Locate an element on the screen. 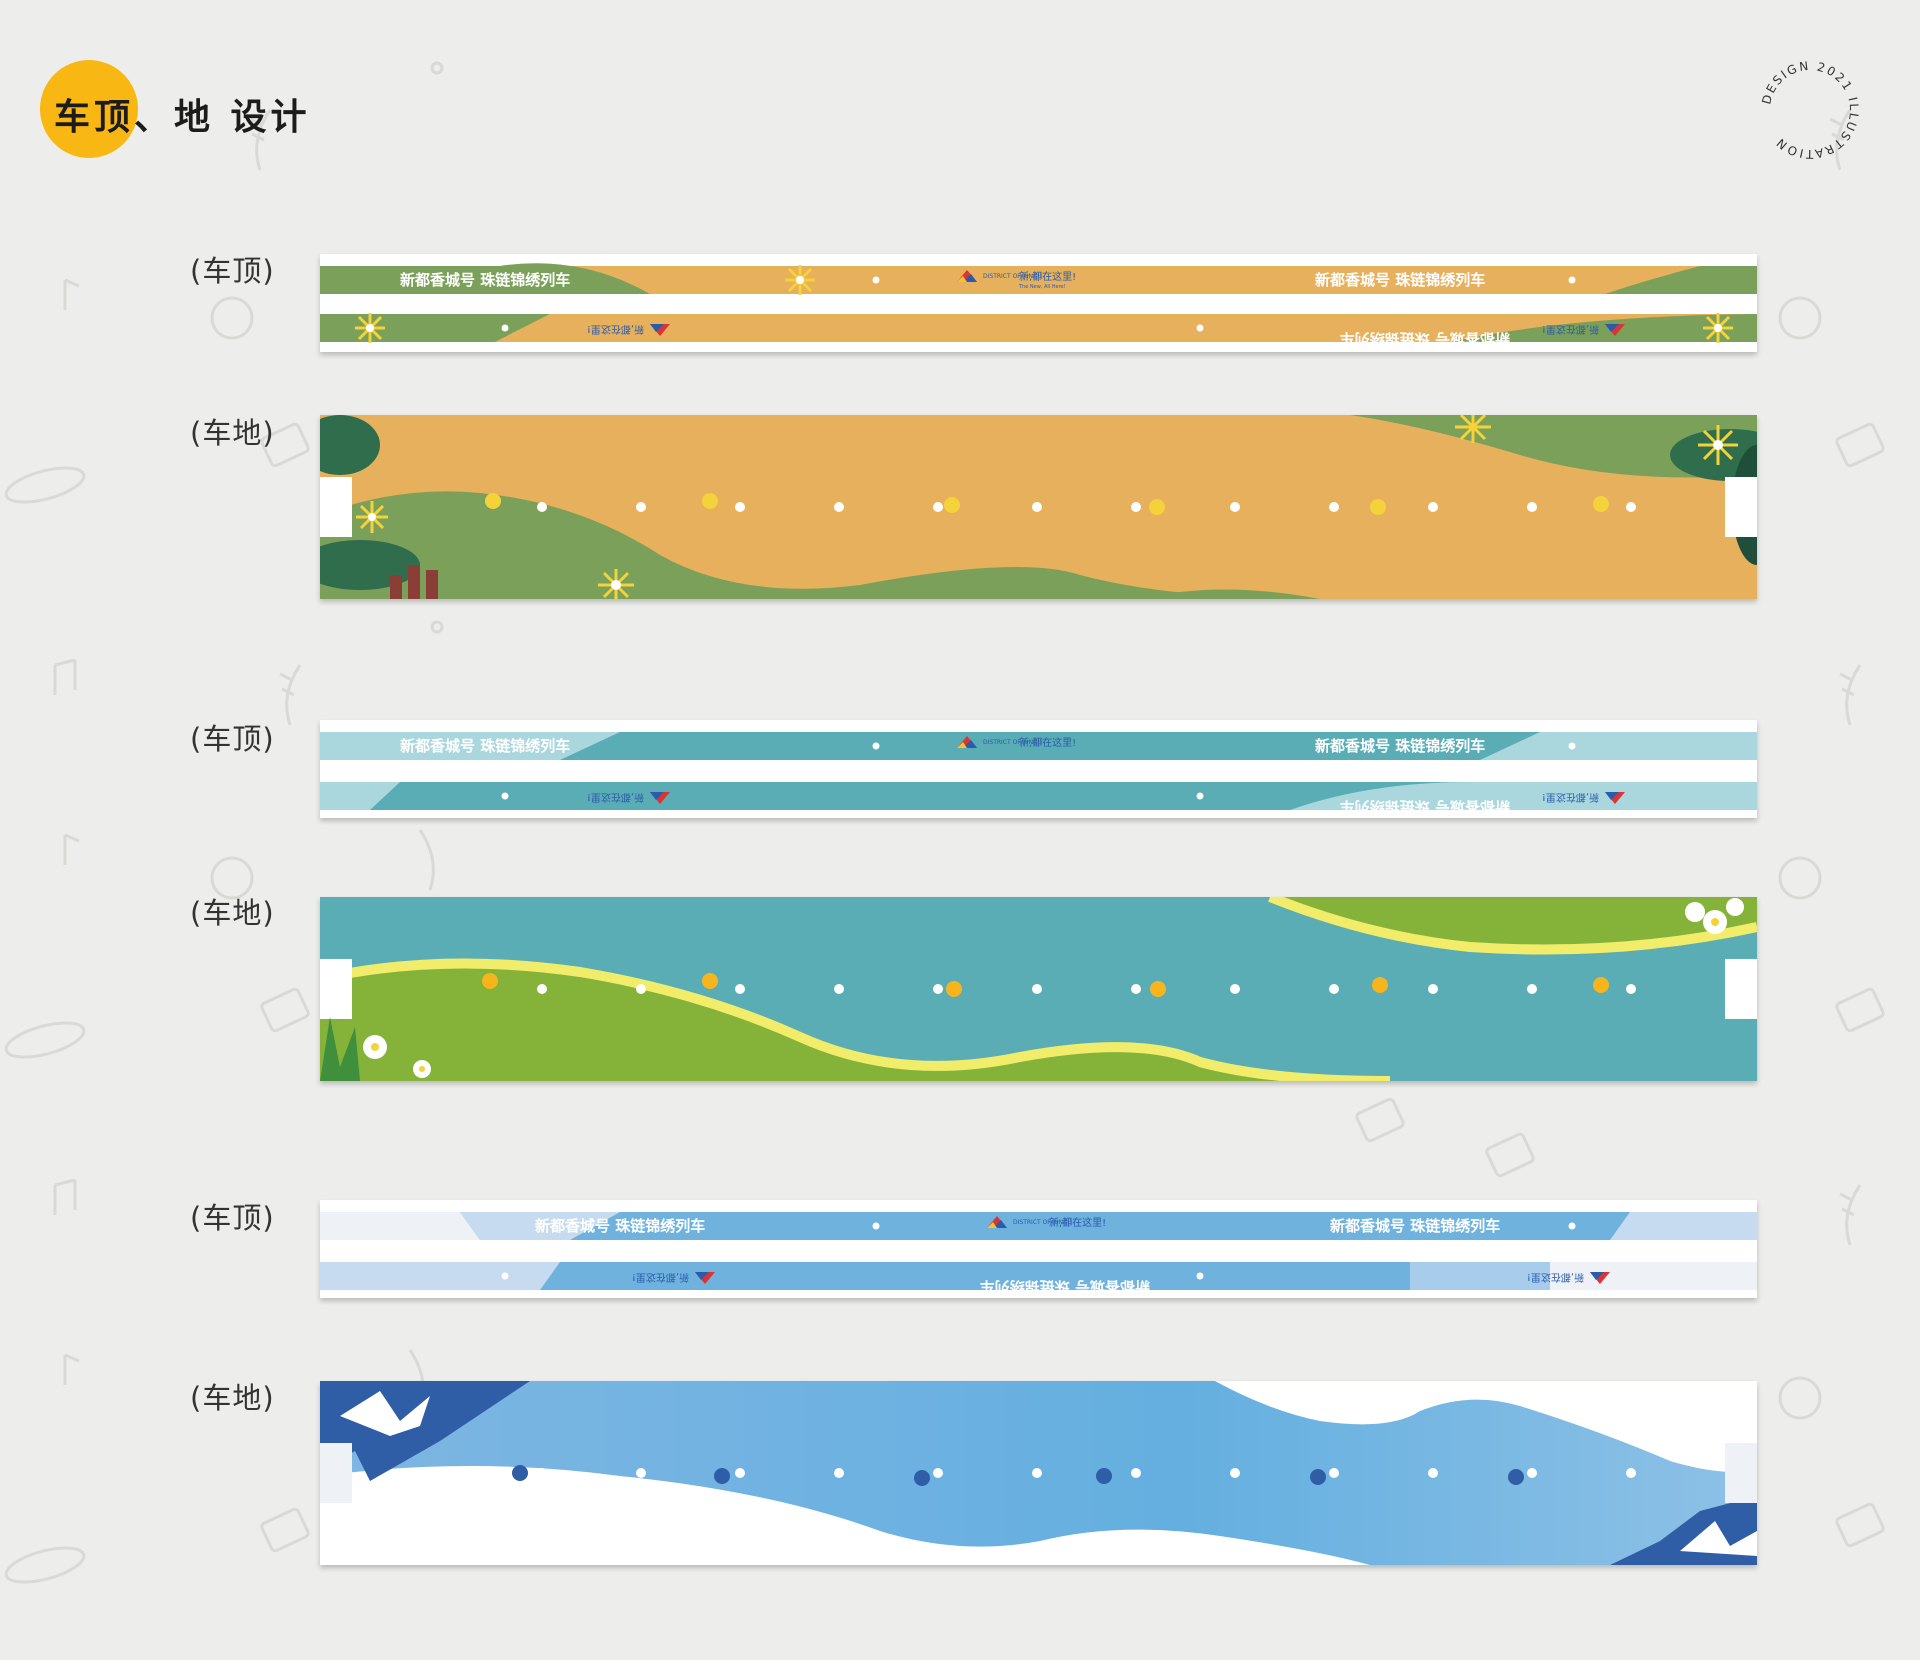 The image size is (1920, 1660). design-stamp: DESIGN 2021 ILLUSTRATION is located at coordinates (1810, 110).